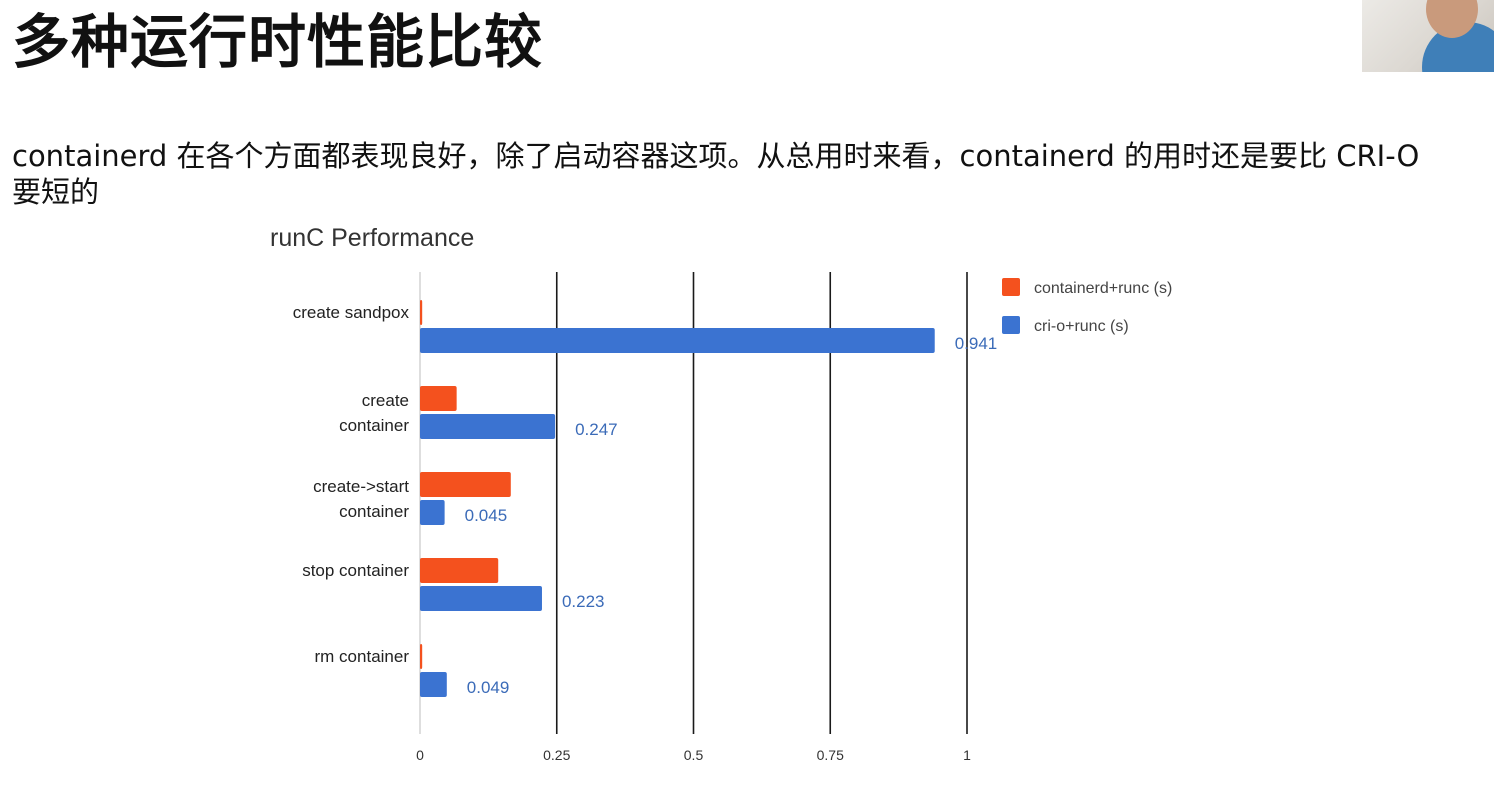 The image size is (1494, 806). Describe the element at coordinates (420, 755) in the screenshot. I see `x-tick-label: 0` at that location.